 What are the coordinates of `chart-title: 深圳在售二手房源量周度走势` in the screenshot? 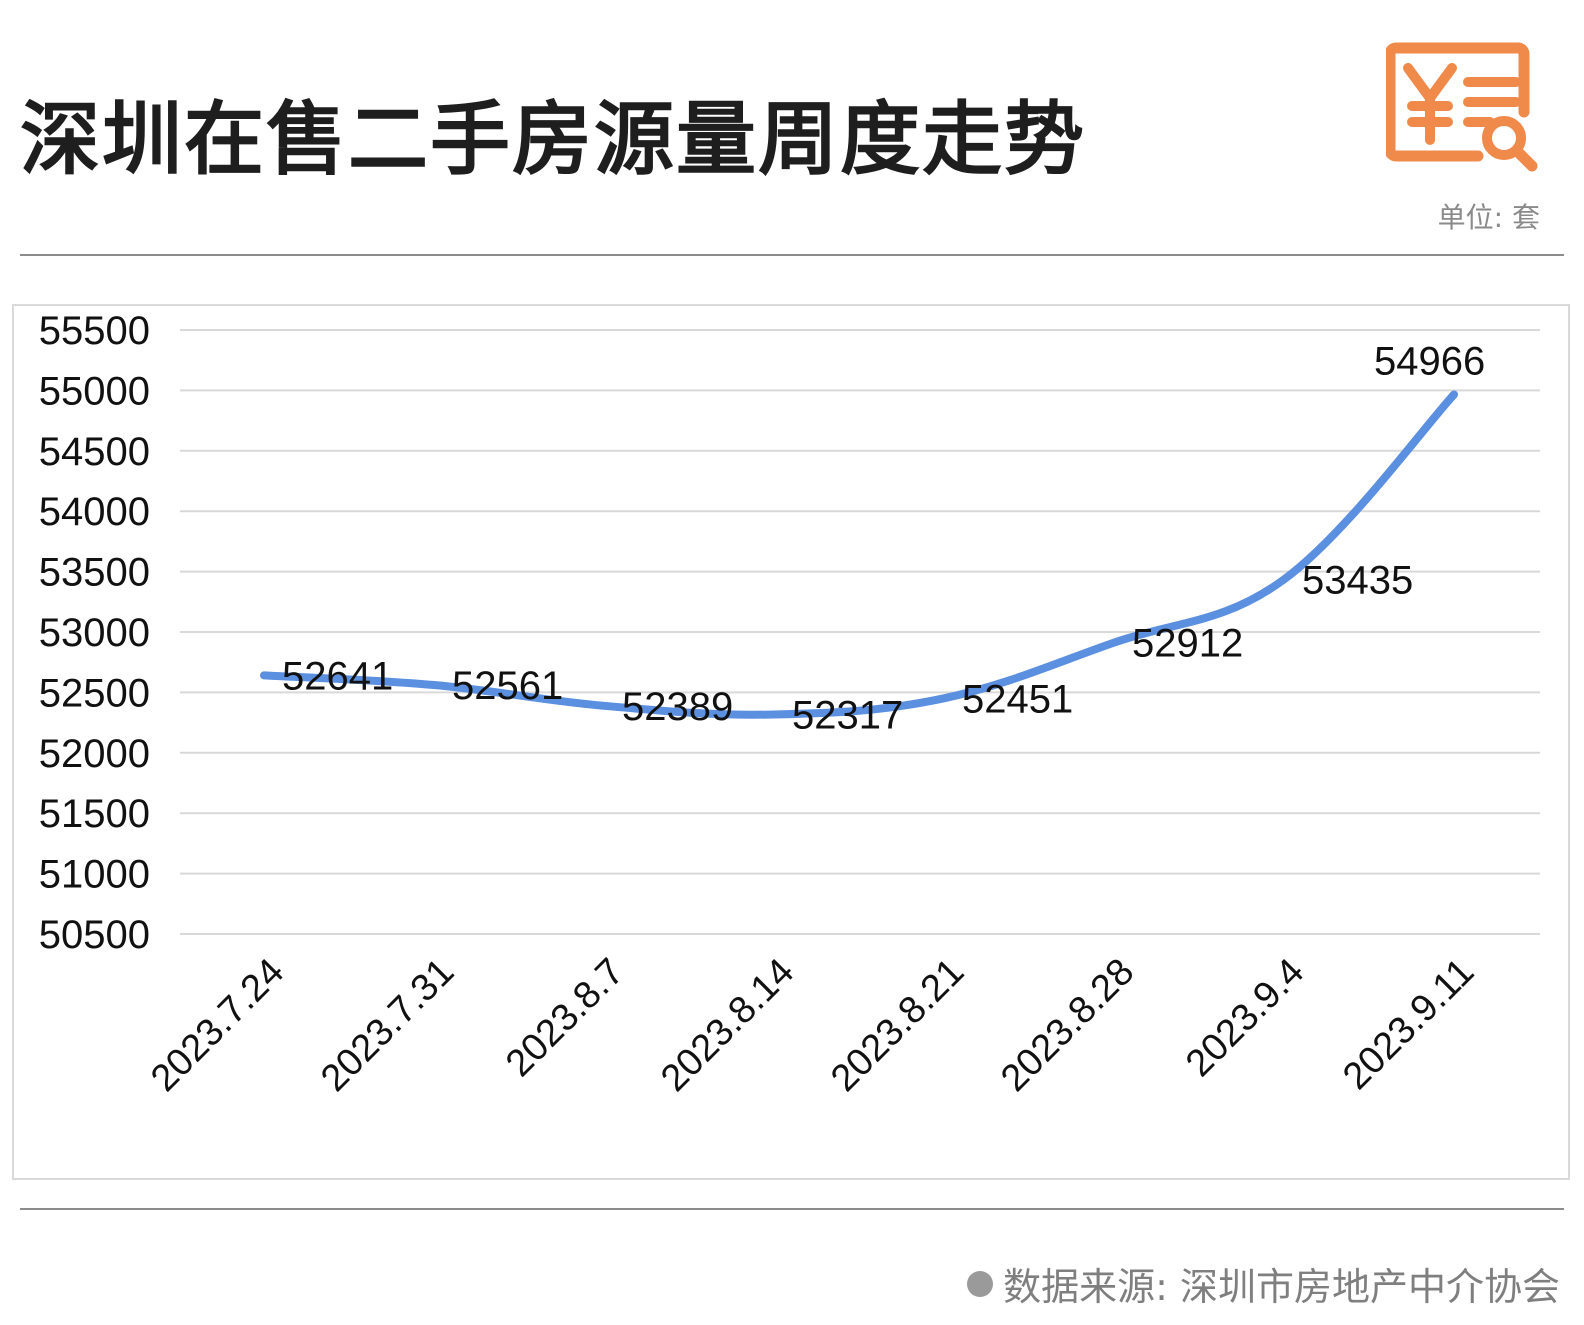 It's located at (553, 139).